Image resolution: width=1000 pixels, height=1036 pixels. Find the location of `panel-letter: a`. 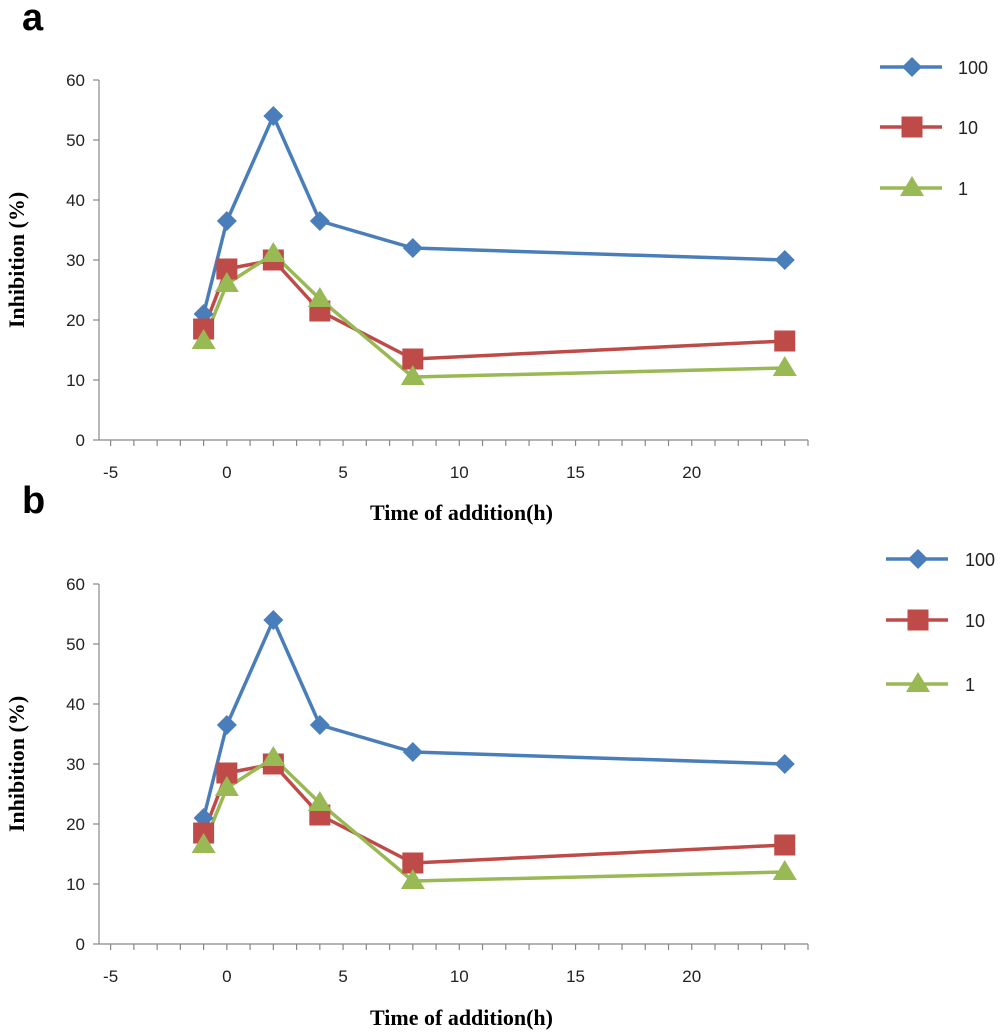

panel-letter: a is located at coordinates (33, 19).